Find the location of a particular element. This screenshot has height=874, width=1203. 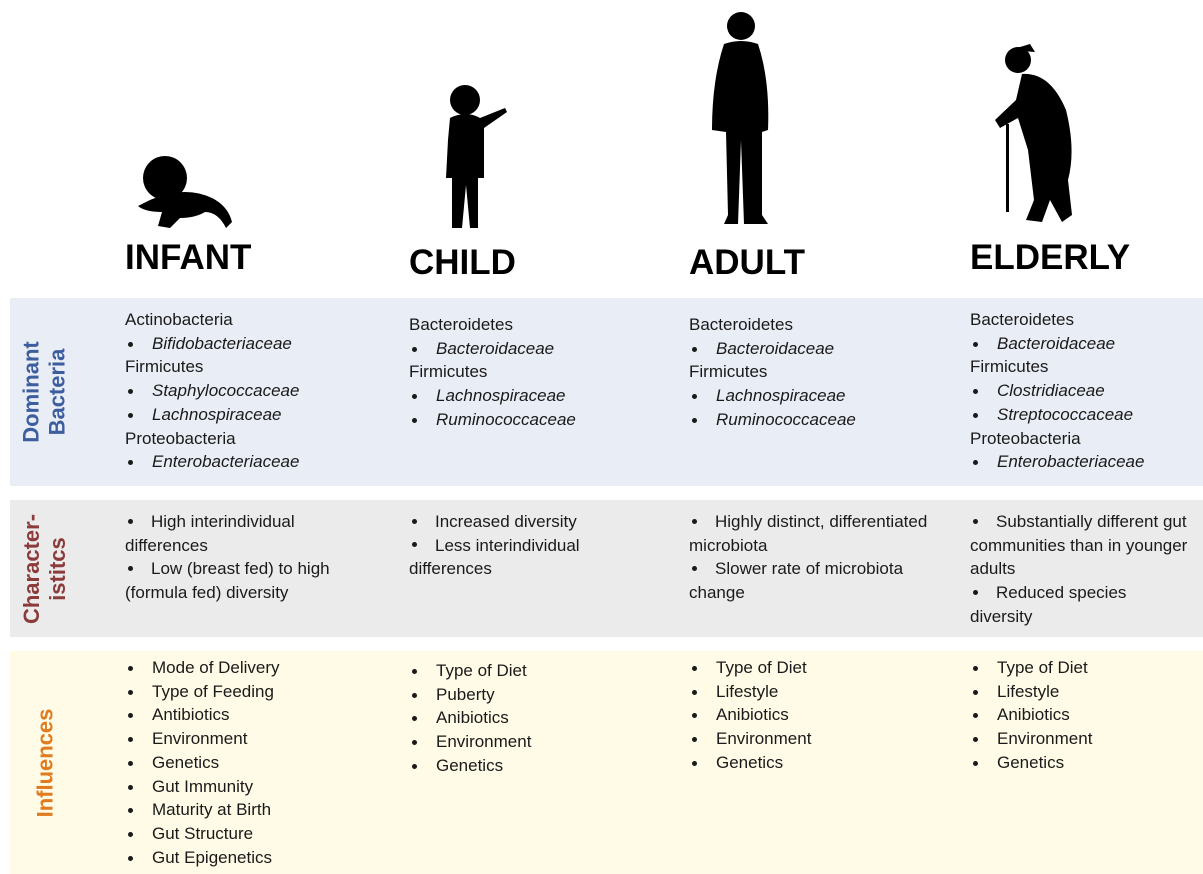

label-line: Influences is located at coordinates (44, 762).